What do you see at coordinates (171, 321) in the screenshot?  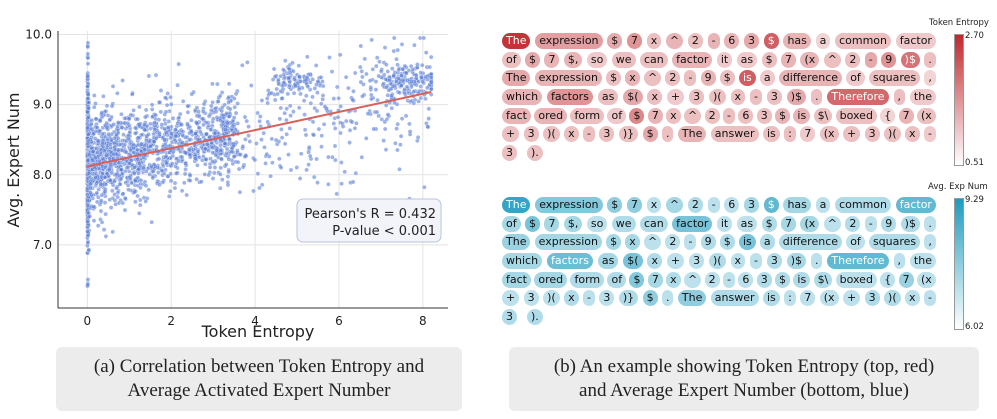 I see `x-tick-label: 2` at bounding box center [171, 321].